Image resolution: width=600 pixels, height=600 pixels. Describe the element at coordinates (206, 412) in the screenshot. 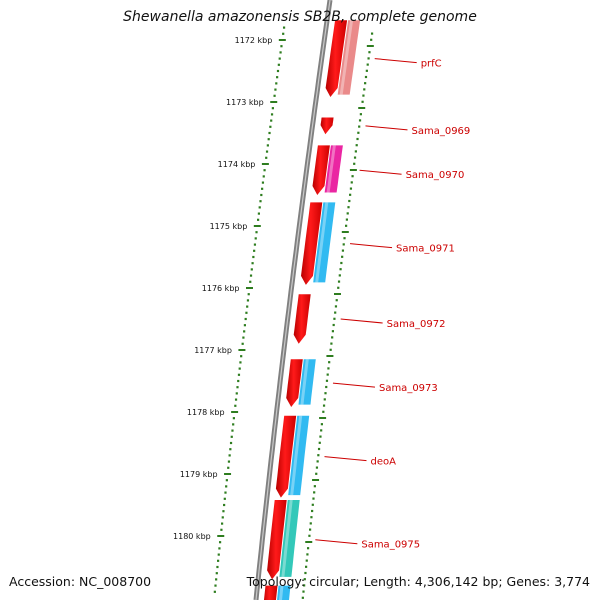

I see `tick-label-1178: 1178 kbp` at that location.